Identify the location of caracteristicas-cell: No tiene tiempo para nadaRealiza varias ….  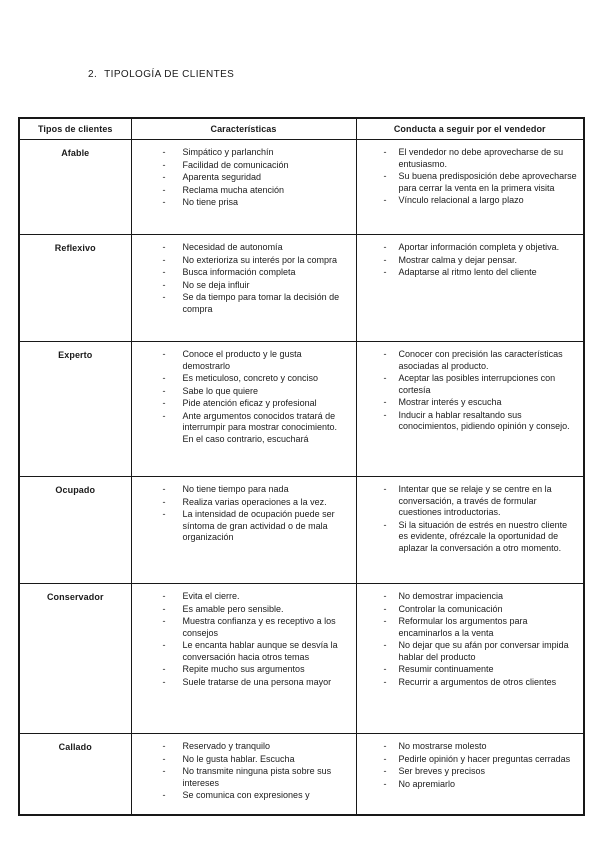
(243, 530).